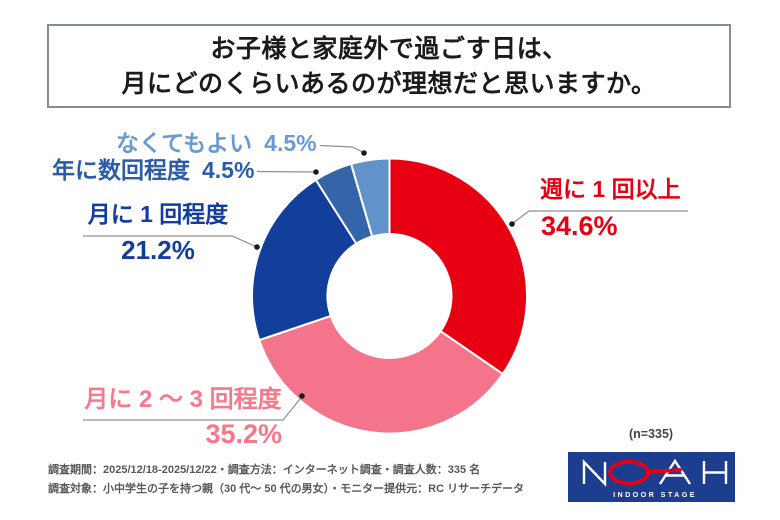 The image size is (780, 520). What do you see at coordinates (290, 143) in the screenshot?
I see `segment-pct-none: 4.5%` at bounding box center [290, 143].